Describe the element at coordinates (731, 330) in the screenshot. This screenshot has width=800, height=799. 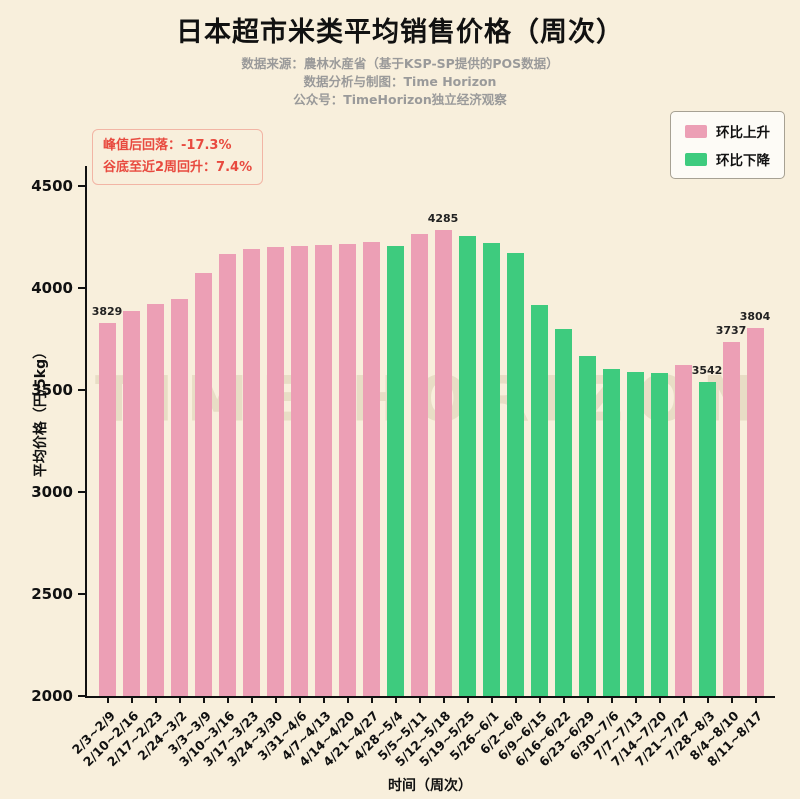
I see `bar-value-label: 3737` at that location.